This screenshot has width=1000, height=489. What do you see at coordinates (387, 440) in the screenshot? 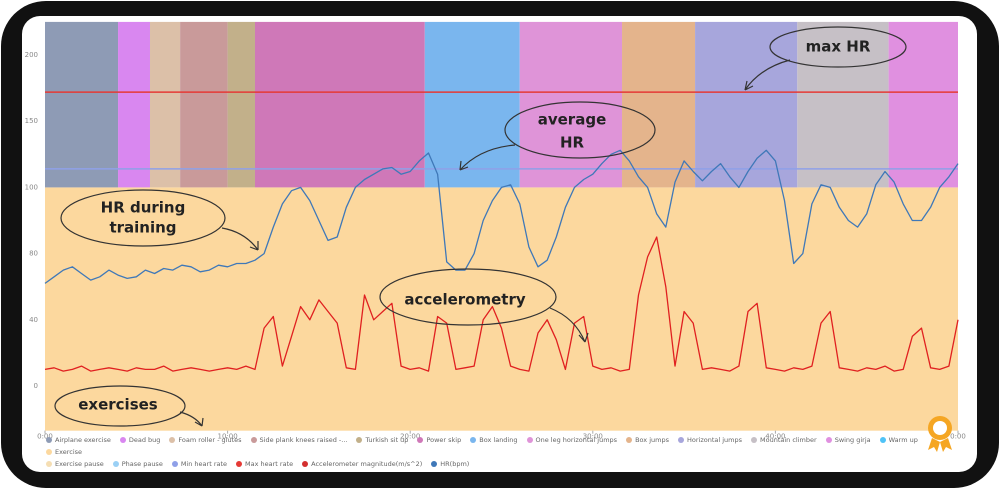
I see `legend-label: Turkish sit up` at bounding box center [387, 440].